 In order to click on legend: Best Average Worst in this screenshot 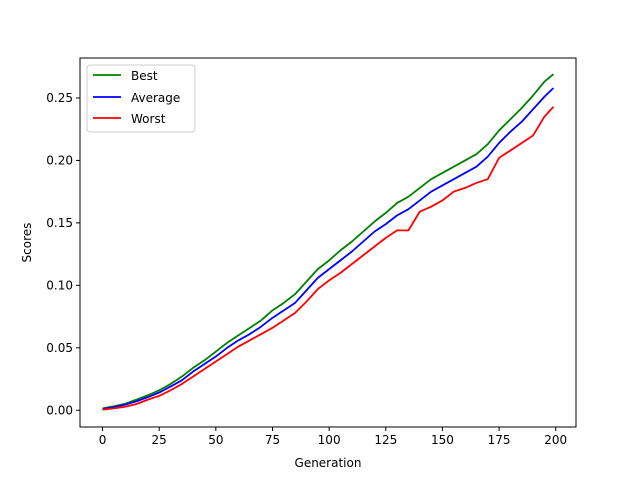, I will do `click(141, 98)`.